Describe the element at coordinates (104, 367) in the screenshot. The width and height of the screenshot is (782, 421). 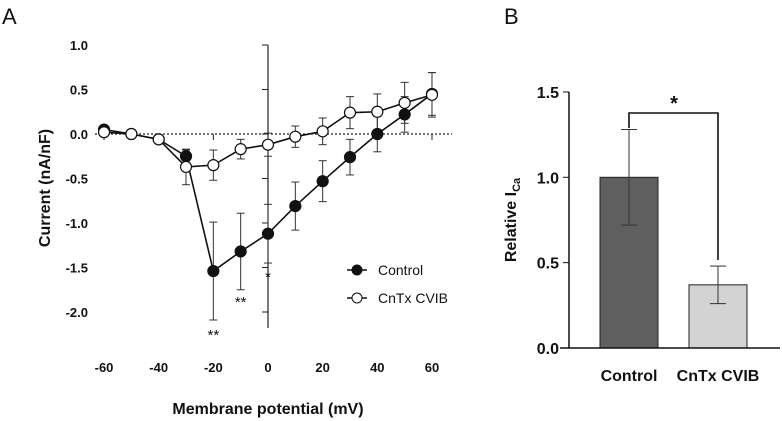
I see `x-tick-label: -60` at that location.